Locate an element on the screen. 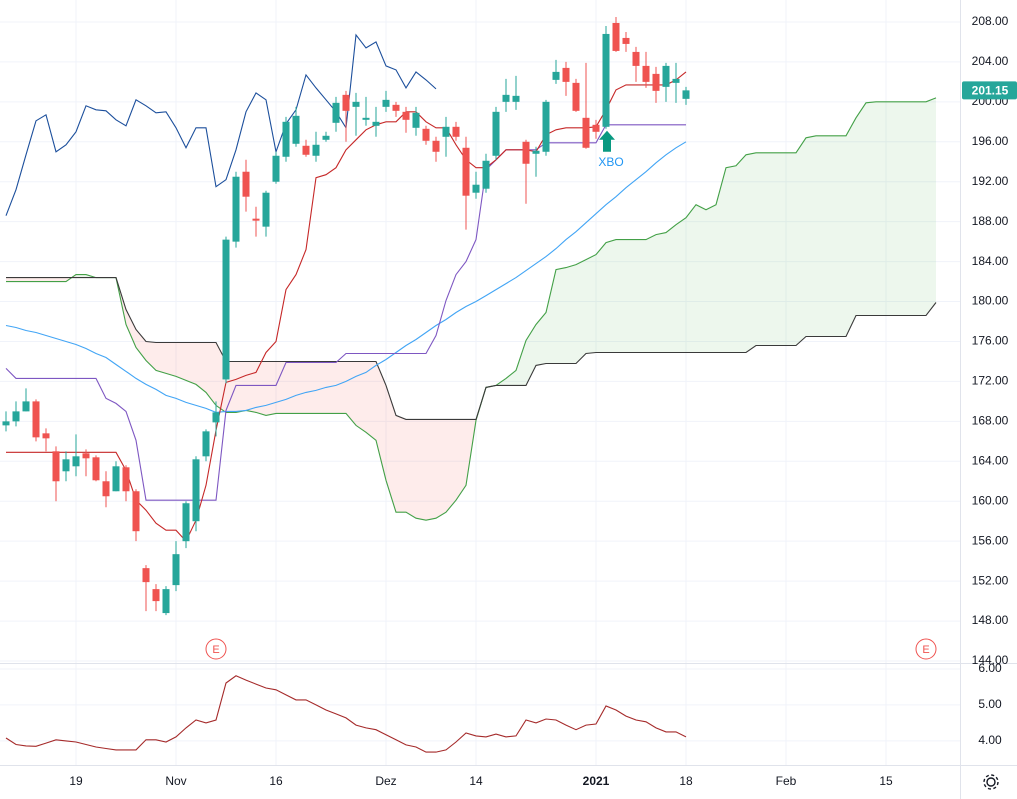 The height and width of the screenshot is (799, 1017). event-label: E is located at coordinates (215, 650).